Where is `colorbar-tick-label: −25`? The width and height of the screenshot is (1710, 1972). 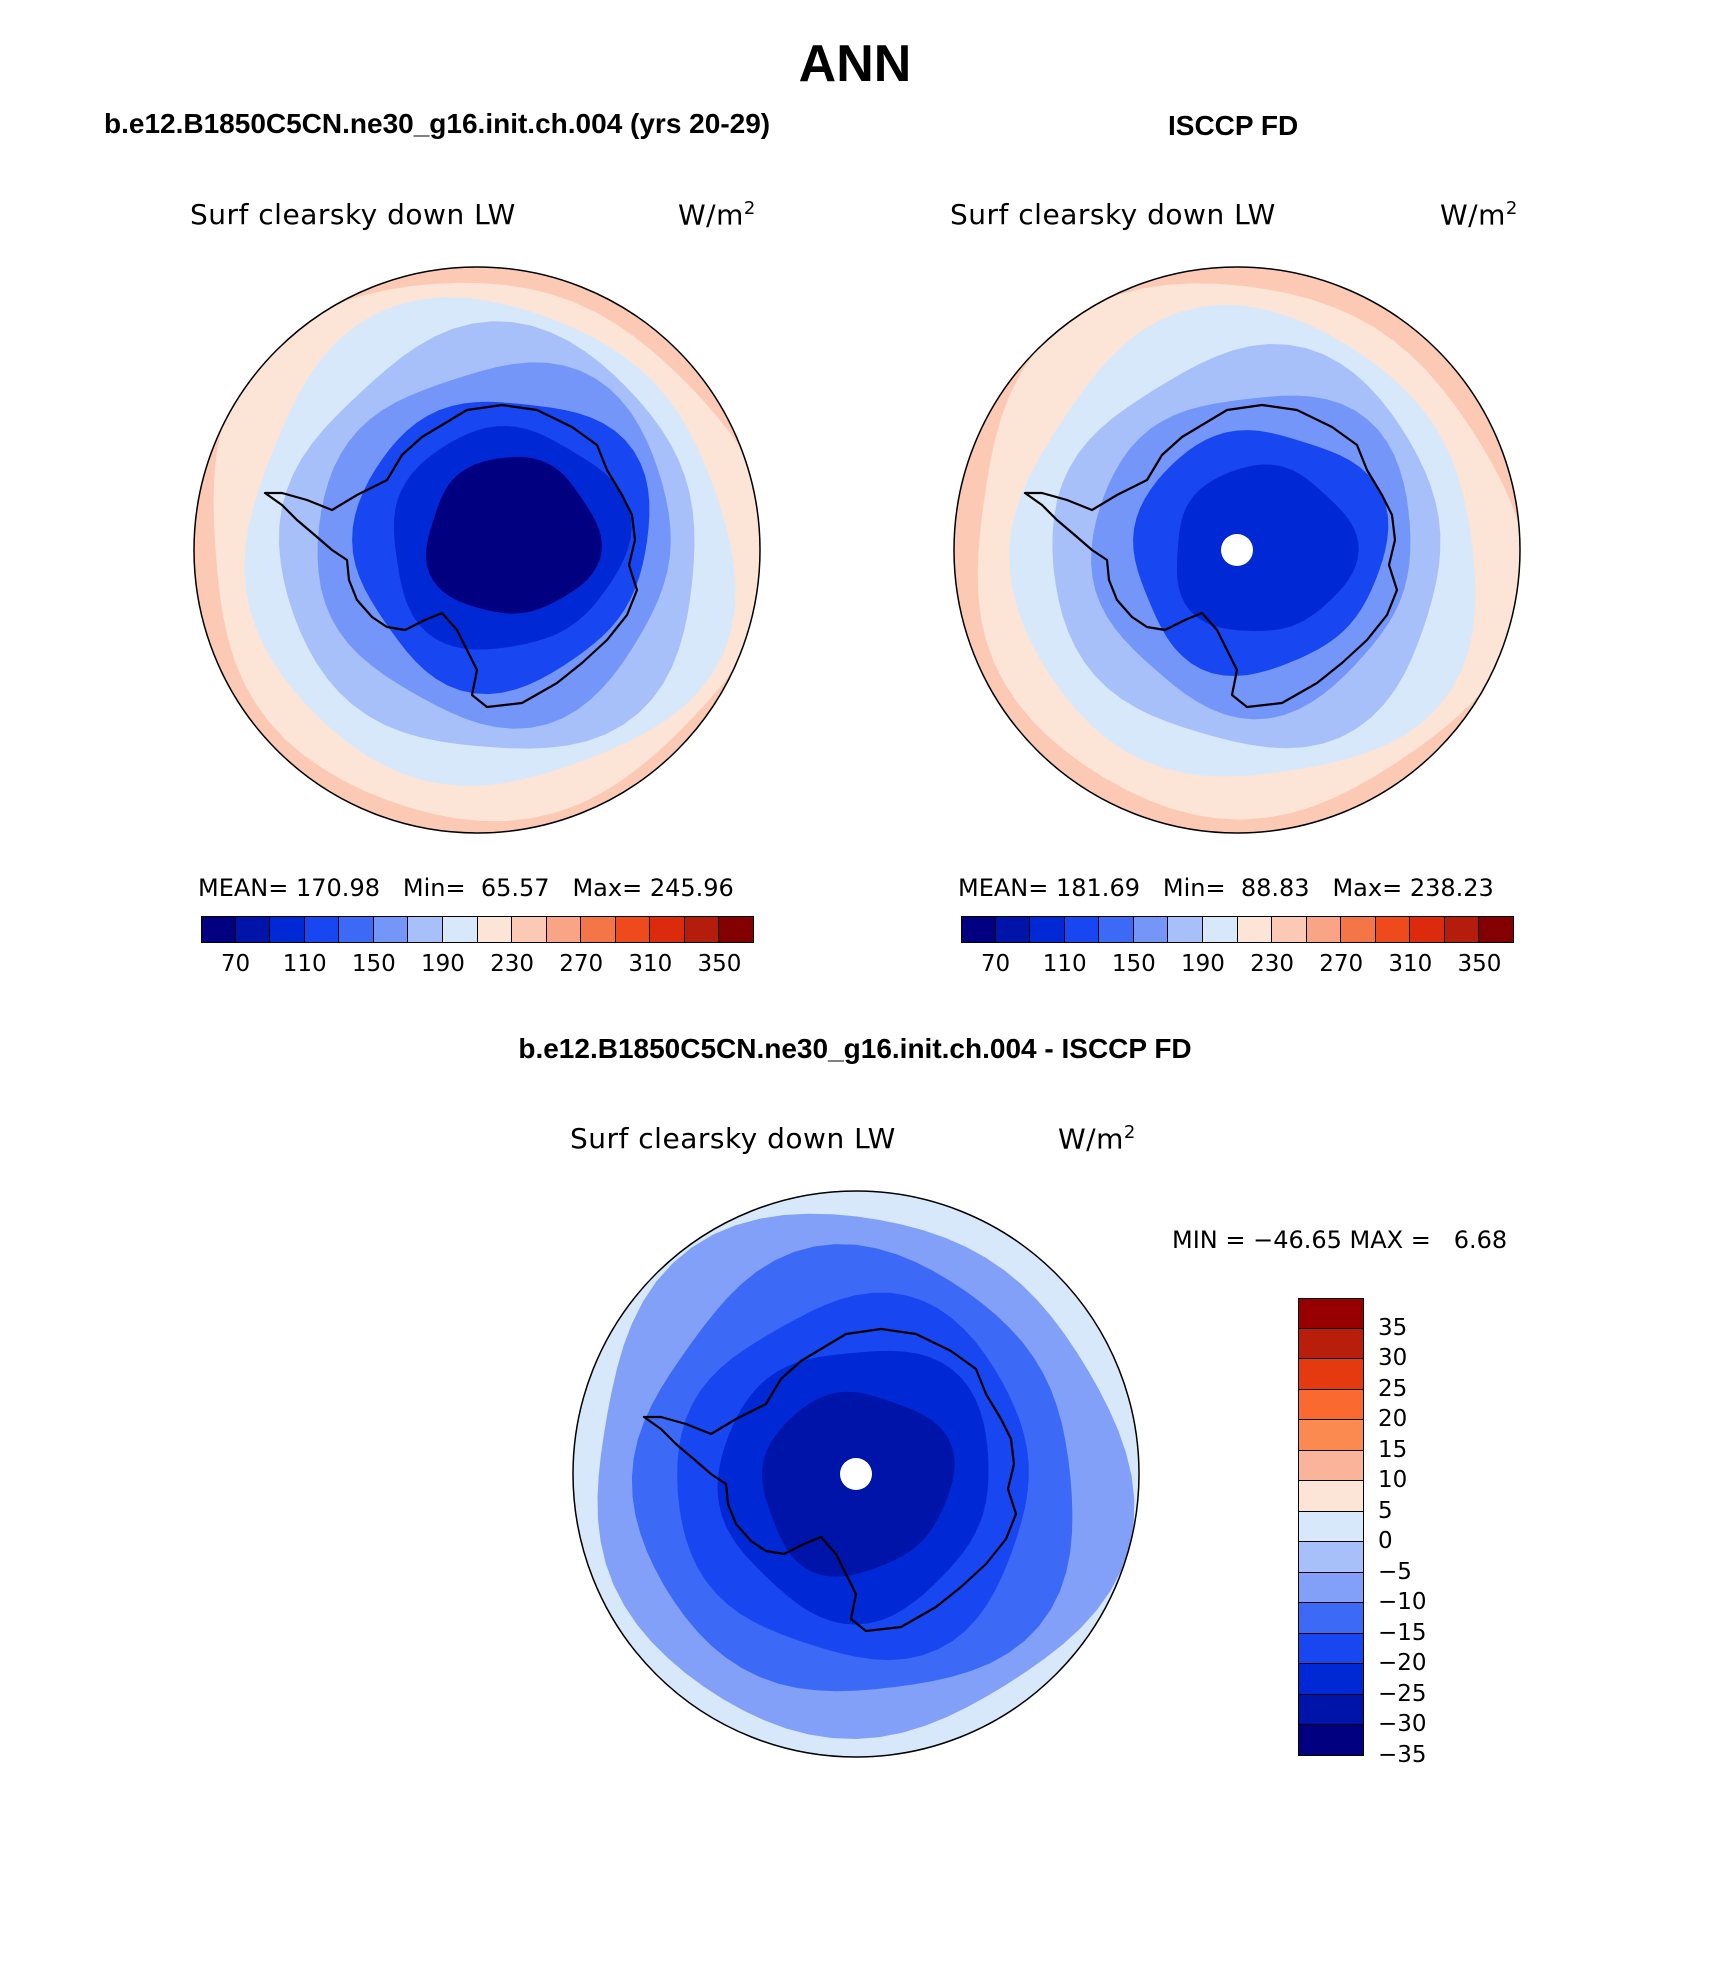
colorbar-tick-label: −25 is located at coordinates (1402, 1693).